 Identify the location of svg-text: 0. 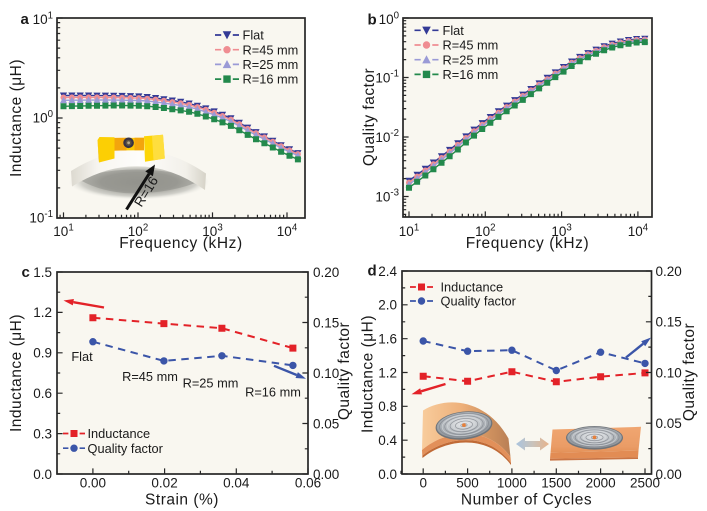
(423, 483).